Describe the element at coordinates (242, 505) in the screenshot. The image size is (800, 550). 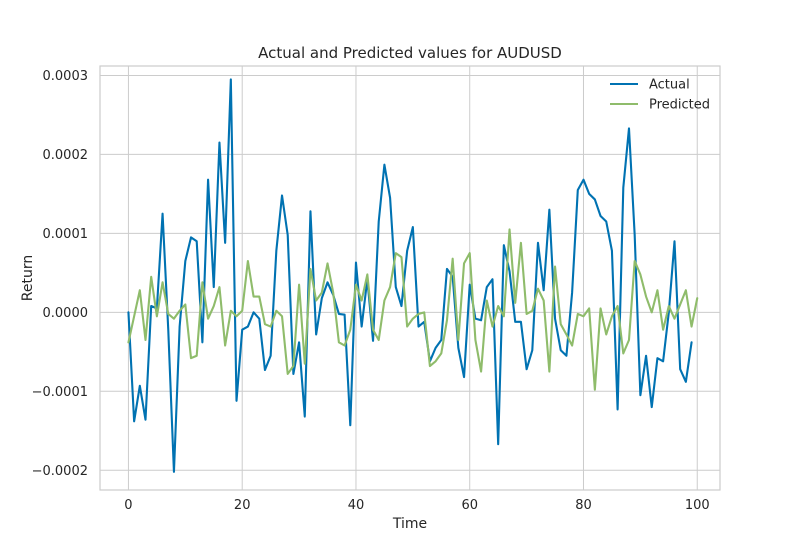
I see `x-tick-label: 20` at that location.